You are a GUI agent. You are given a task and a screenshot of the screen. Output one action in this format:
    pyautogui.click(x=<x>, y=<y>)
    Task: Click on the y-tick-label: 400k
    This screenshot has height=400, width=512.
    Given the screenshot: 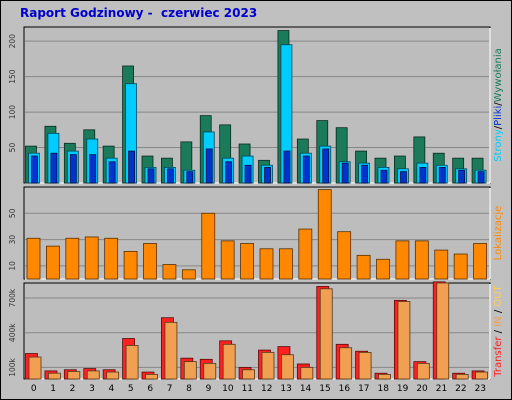 What is the action you would take?
    pyautogui.click(x=12, y=332)
    